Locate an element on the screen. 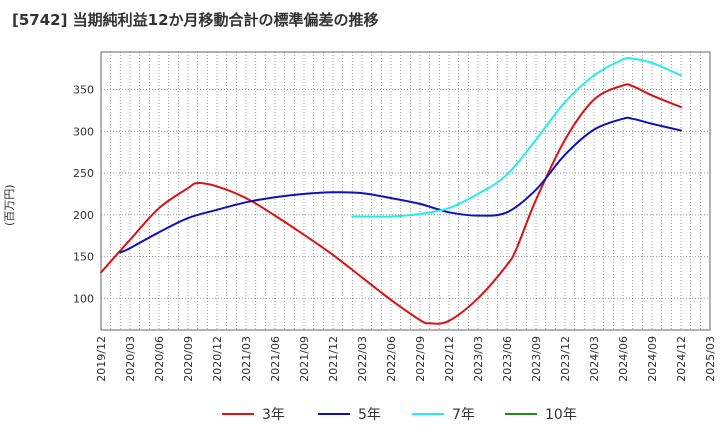  x-tick-label: 2020/12 is located at coordinates (217, 359).